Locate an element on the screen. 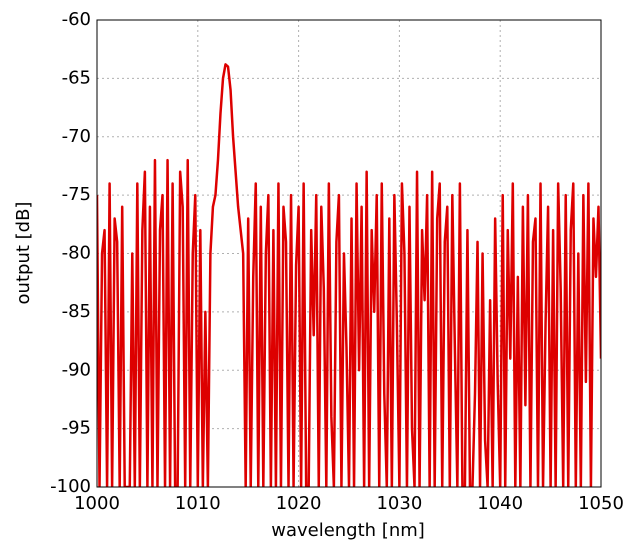  x-axis-label: wavelength [nm] is located at coordinates (348, 530).